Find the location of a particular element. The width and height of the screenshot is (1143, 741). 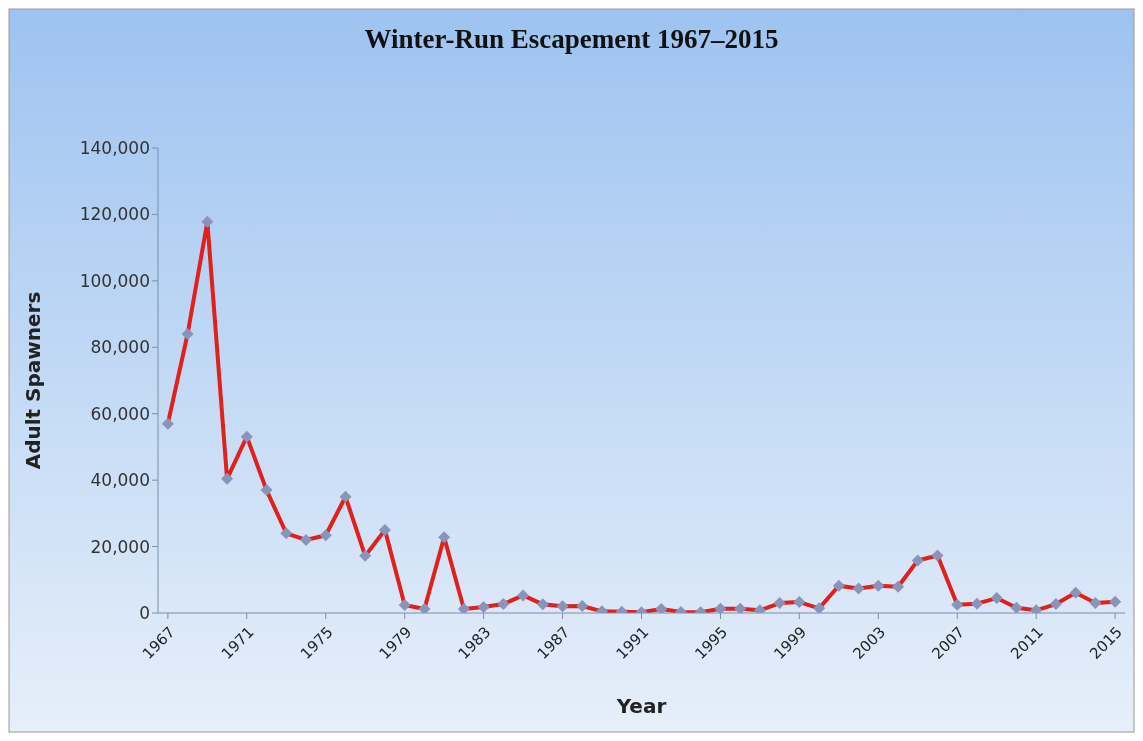

y-tick-label: 20,000 is located at coordinates (120, 546).